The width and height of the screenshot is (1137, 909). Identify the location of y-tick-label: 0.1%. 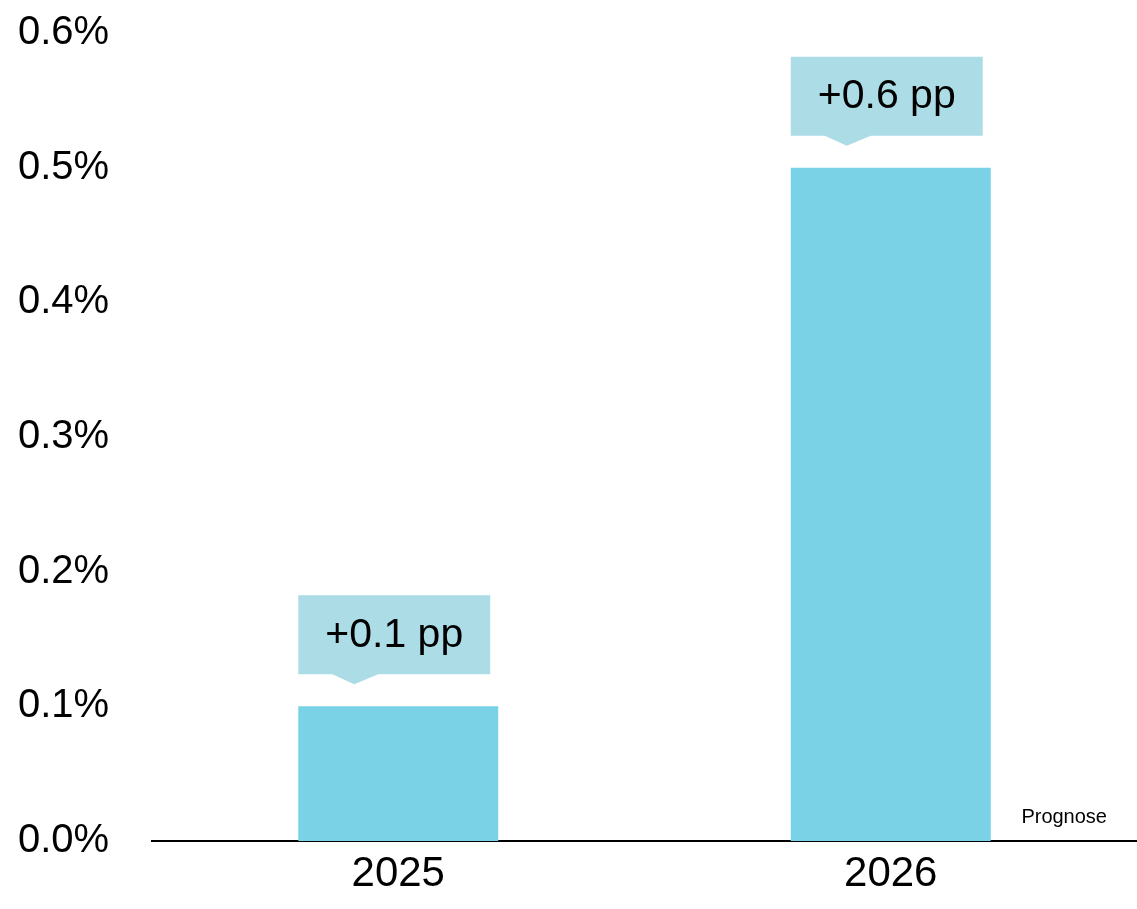
(64, 703).